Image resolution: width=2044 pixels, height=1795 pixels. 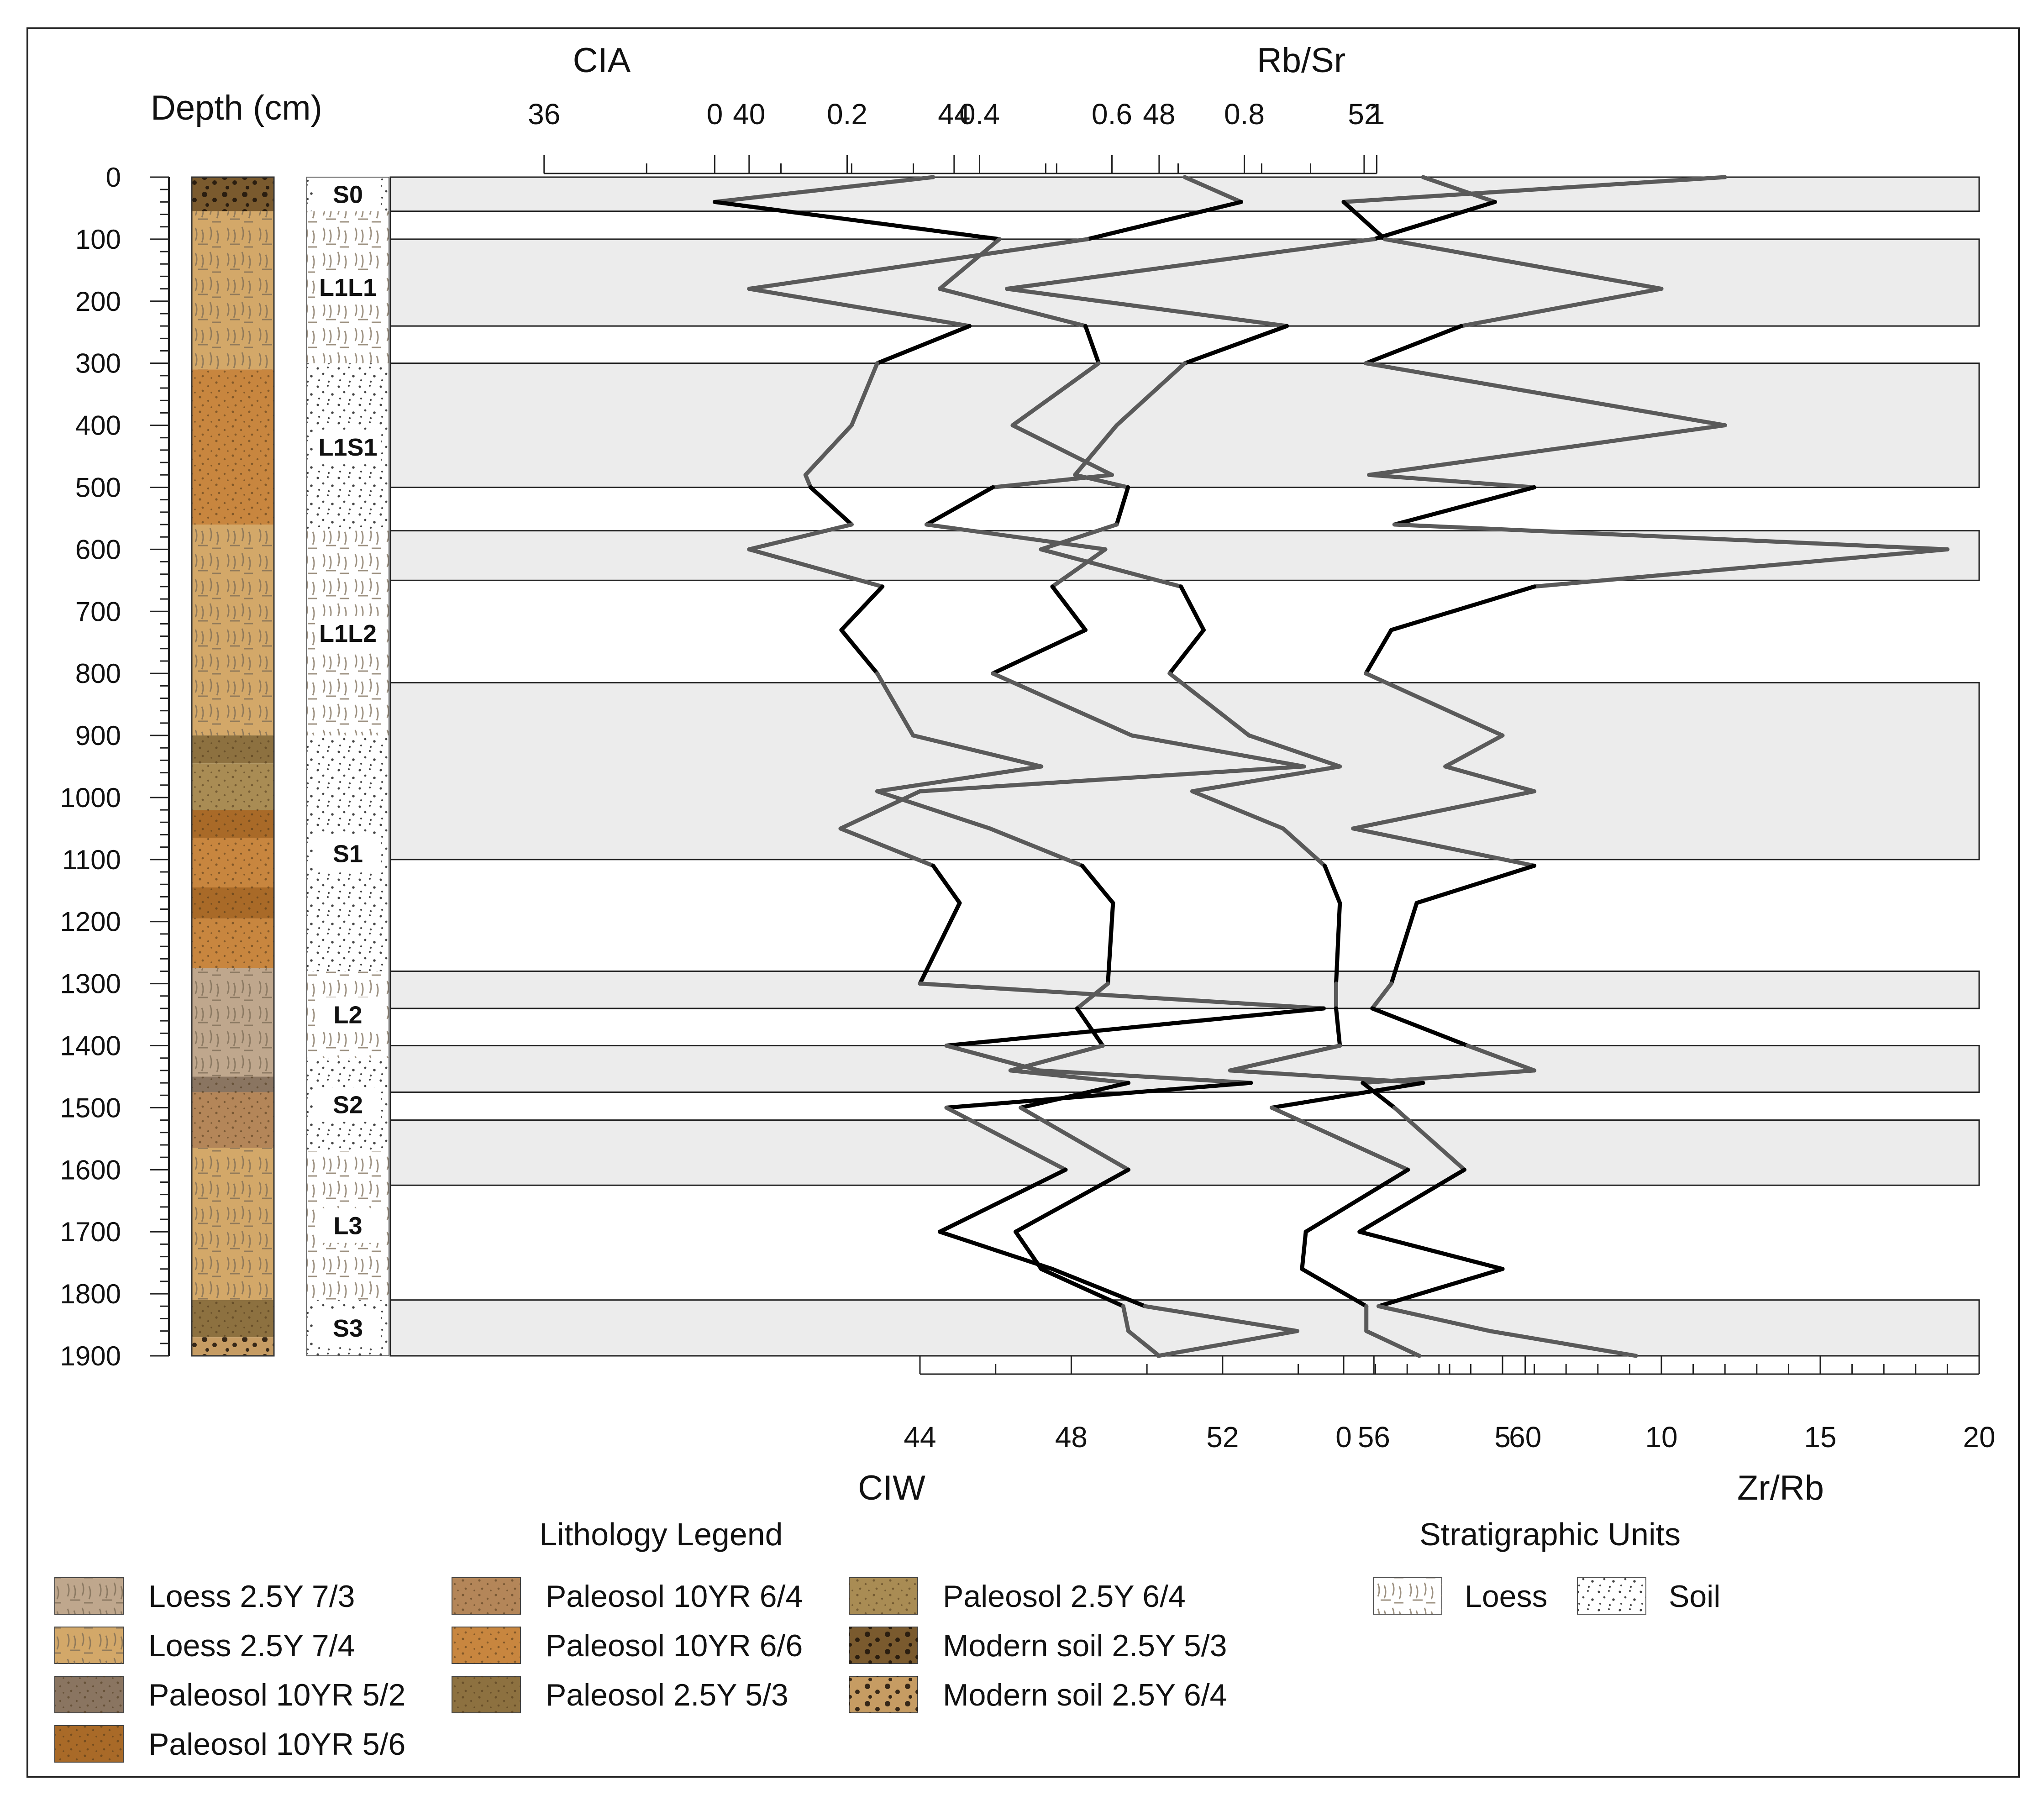 What do you see at coordinates (98, 611) in the screenshot?
I see `depth-tick-label: 700` at bounding box center [98, 611].